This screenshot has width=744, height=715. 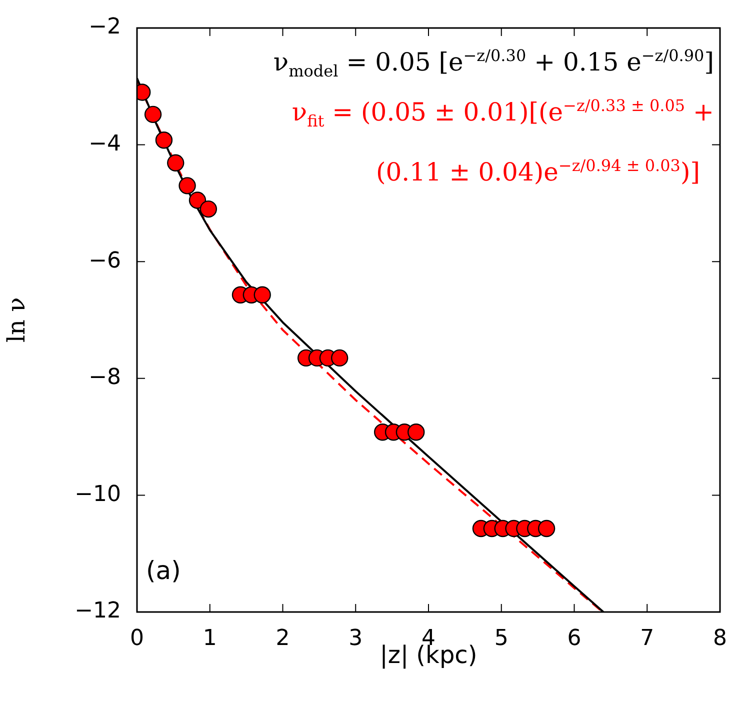 What do you see at coordinates (355, 638) in the screenshot?
I see `x-tick-label: 3` at bounding box center [355, 638].